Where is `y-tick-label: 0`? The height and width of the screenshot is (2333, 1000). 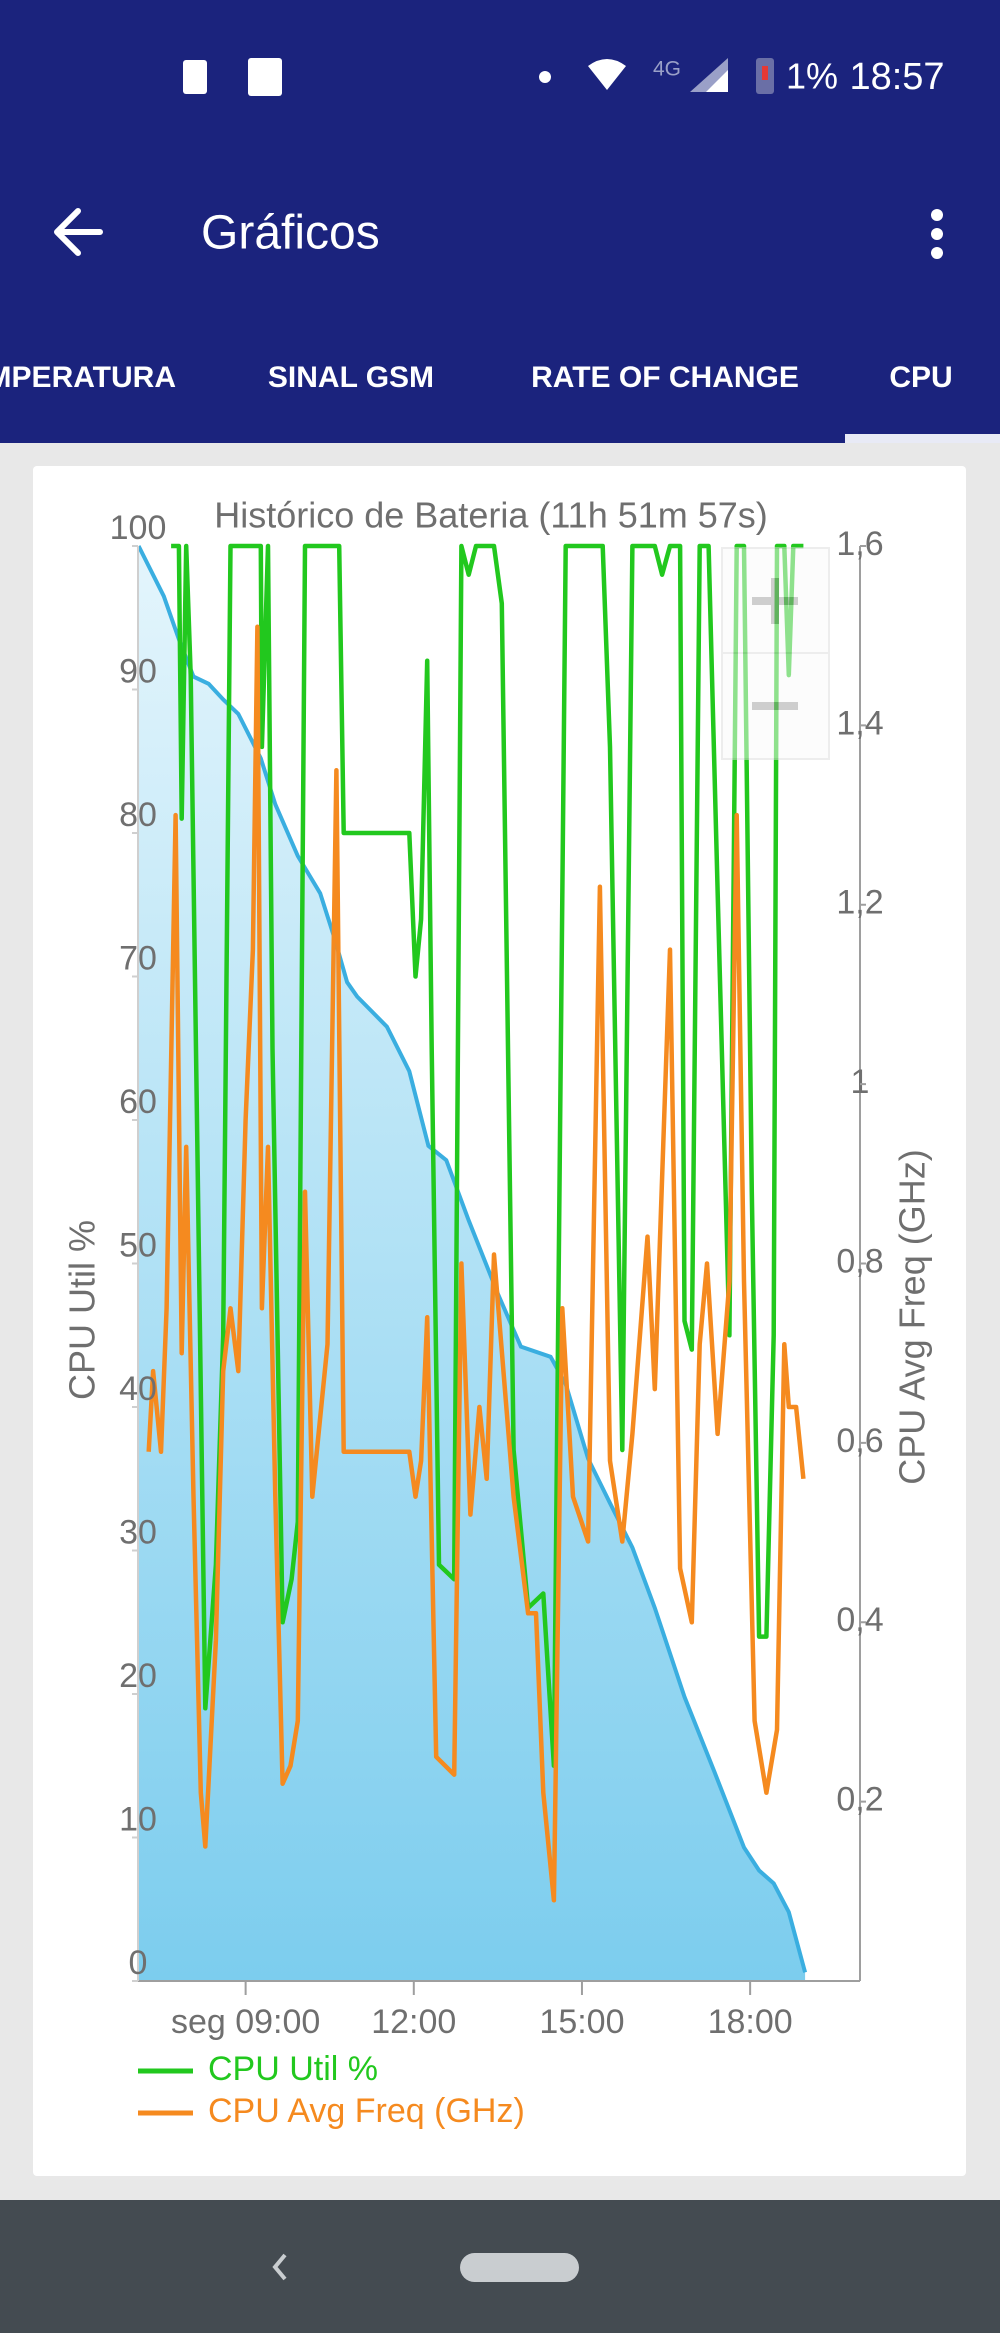 y-tick-label: 0 is located at coordinates (138, 1963).